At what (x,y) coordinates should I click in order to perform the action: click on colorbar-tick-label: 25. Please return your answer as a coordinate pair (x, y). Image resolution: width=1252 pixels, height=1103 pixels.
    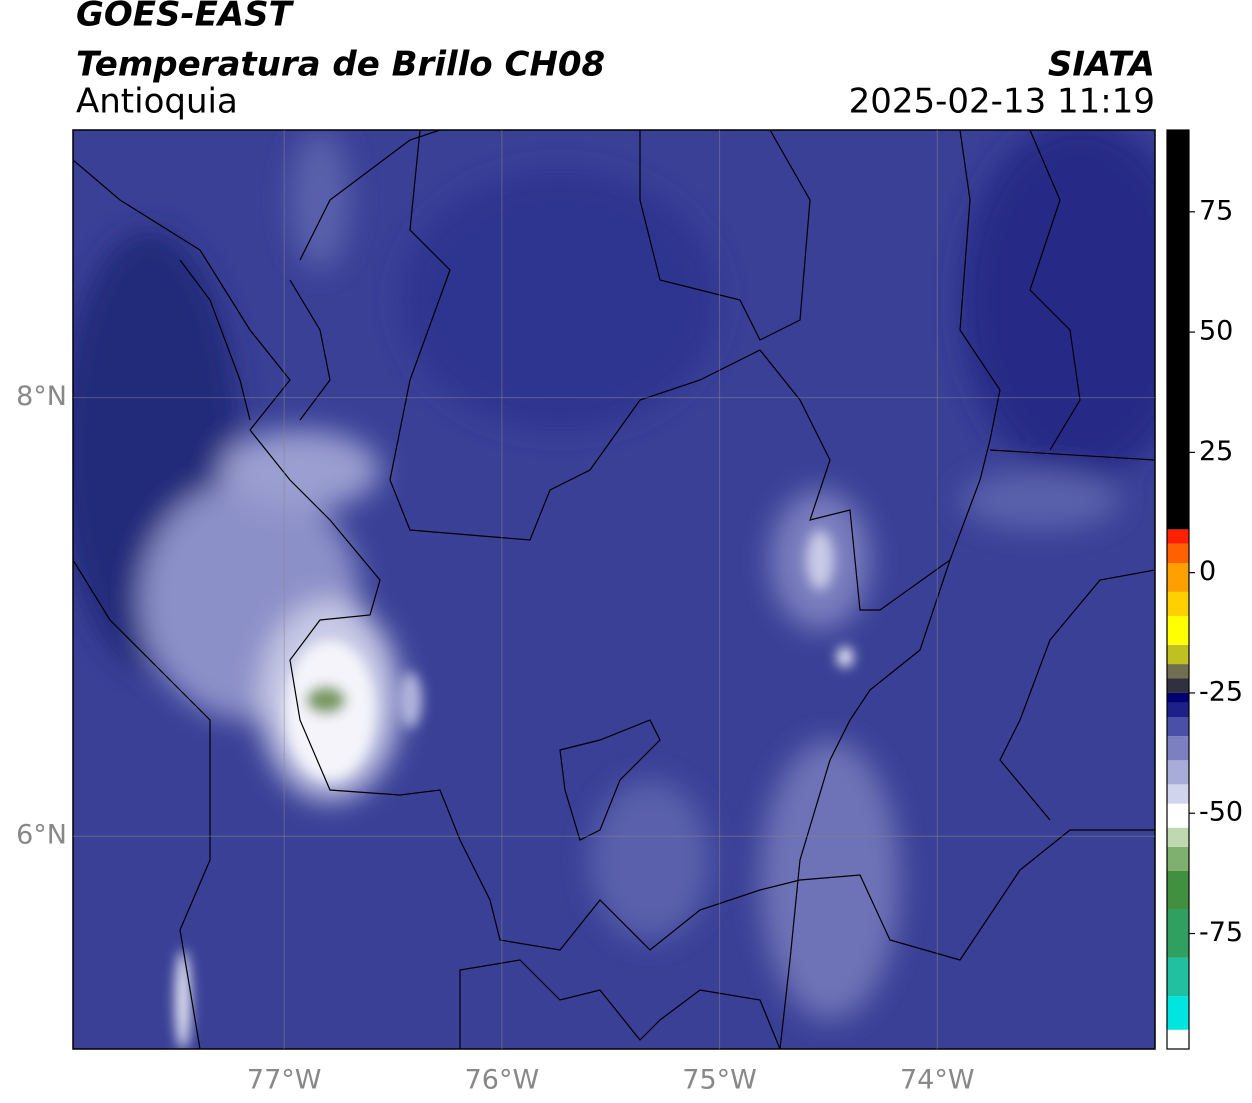
    Looking at the image, I should click on (1216, 451).